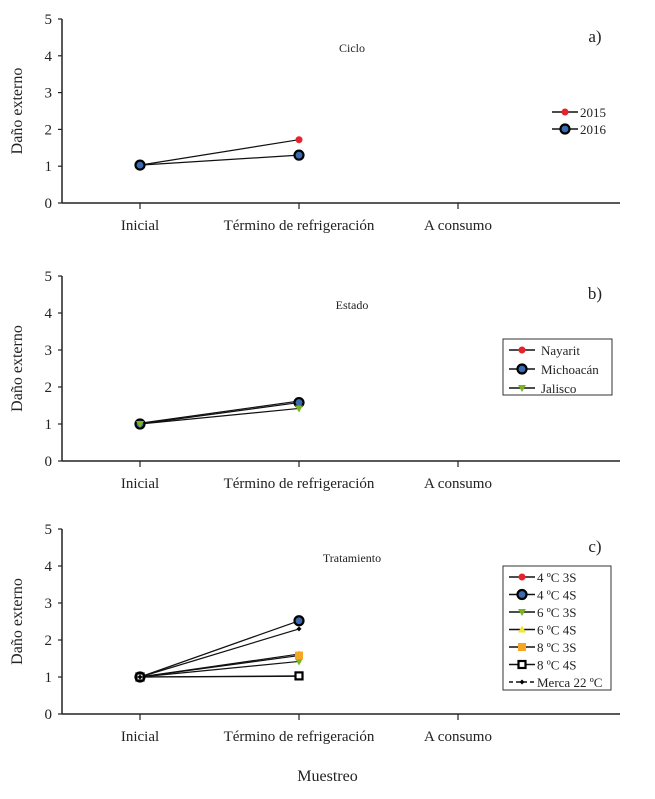  What do you see at coordinates (352, 558) in the screenshot?
I see `panel-title: Tratamiento` at bounding box center [352, 558].